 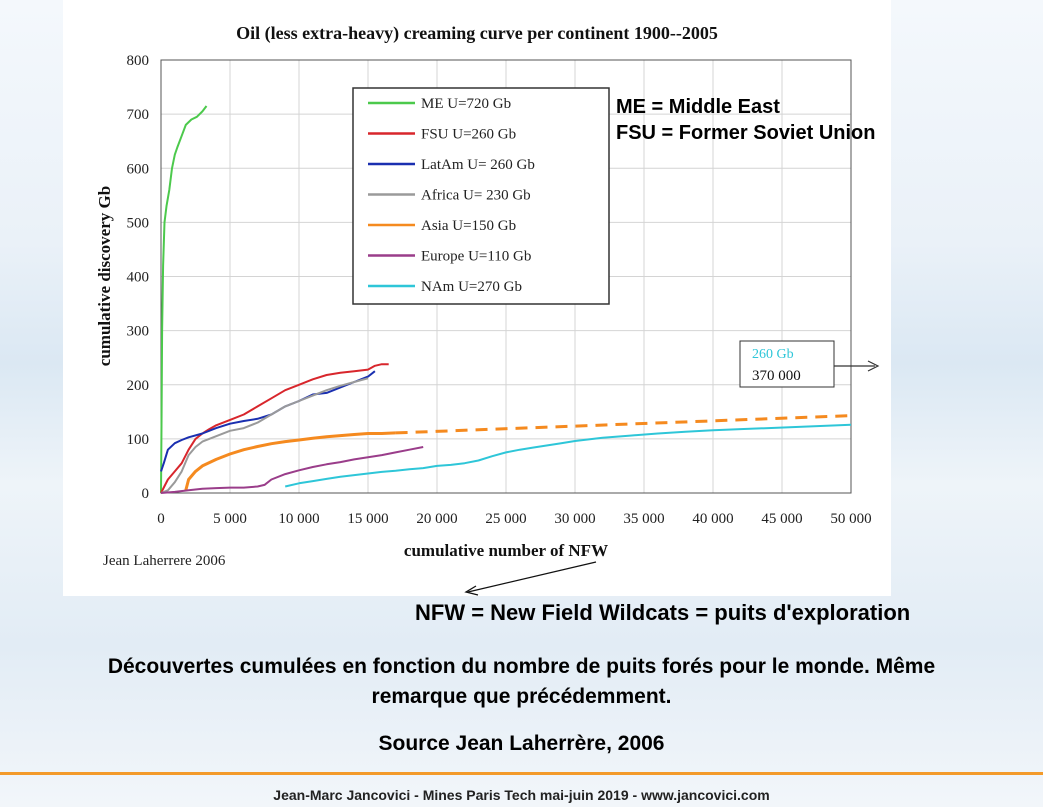 What do you see at coordinates (506, 550) in the screenshot?
I see `x-axis-label: cumulative number of NFW` at bounding box center [506, 550].